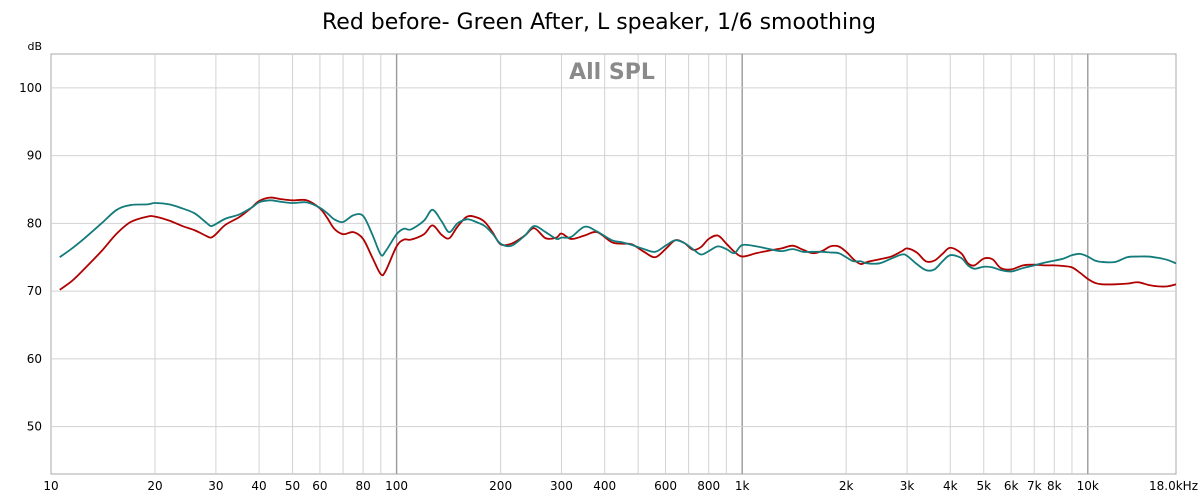 The image size is (1200, 496). Describe the element at coordinates (1088, 486) in the screenshot. I see `x-tick-label: 10k` at that location.